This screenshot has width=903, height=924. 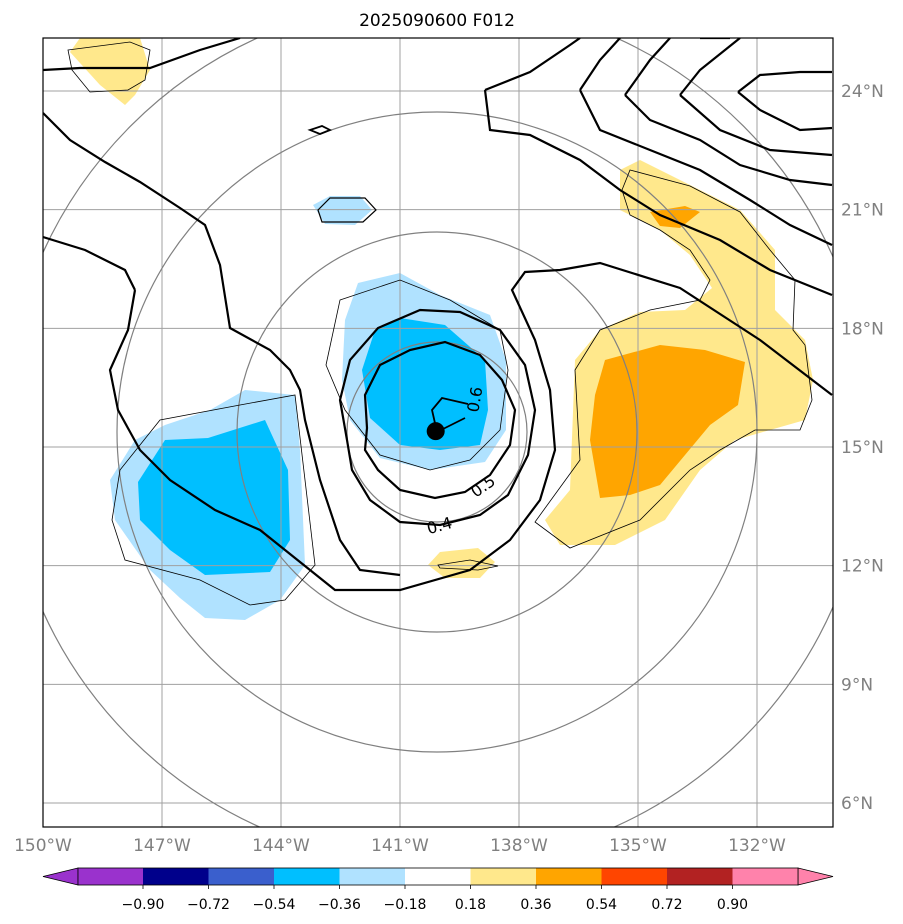 I want to click on lon-tick-label: 135°W, so click(x=638, y=846).